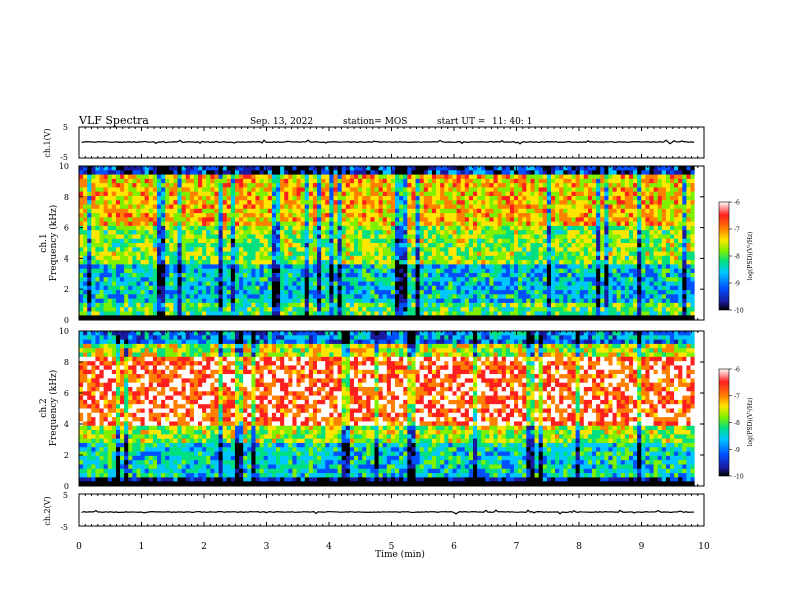 The height and width of the screenshot is (612, 792). Describe the element at coordinates (65, 127) in the screenshot. I see `ch1-wave-ytick-top: 5` at that location.